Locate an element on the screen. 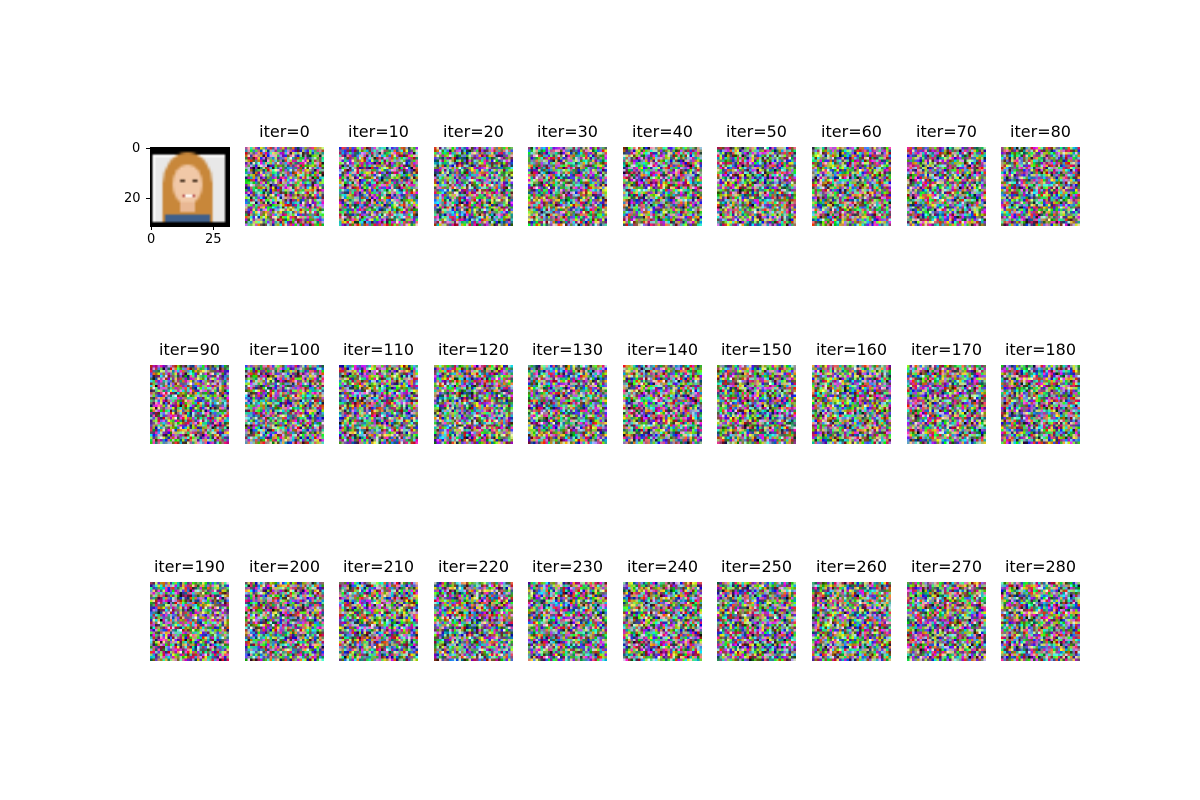  panel-title: iter=150 is located at coordinates (756, 349).